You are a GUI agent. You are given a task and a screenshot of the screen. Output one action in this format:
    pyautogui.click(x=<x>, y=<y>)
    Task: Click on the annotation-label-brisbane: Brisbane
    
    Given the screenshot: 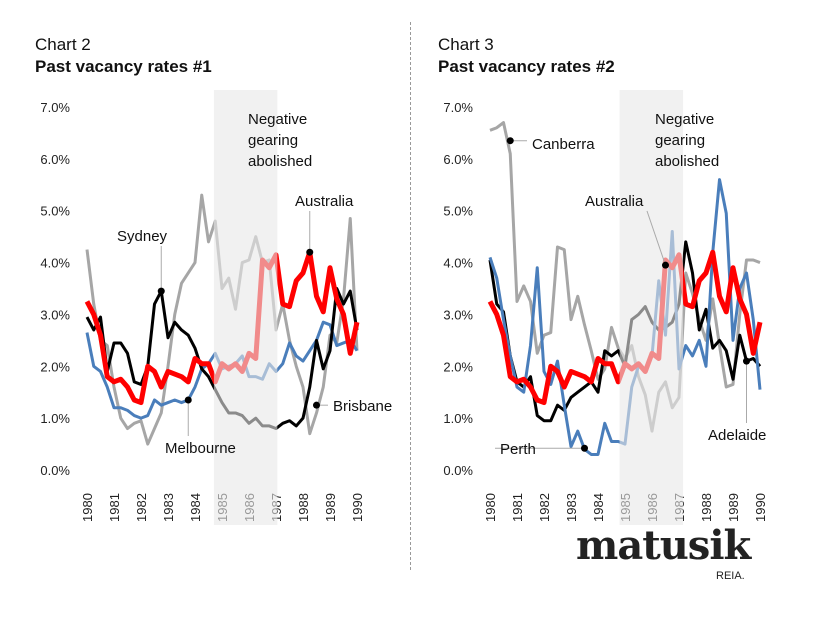 What is the action you would take?
    pyautogui.click(x=362, y=406)
    